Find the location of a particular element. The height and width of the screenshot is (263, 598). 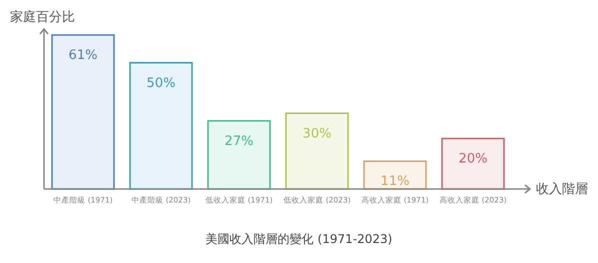

data-label: 30% is located at coordinates (317, 134).